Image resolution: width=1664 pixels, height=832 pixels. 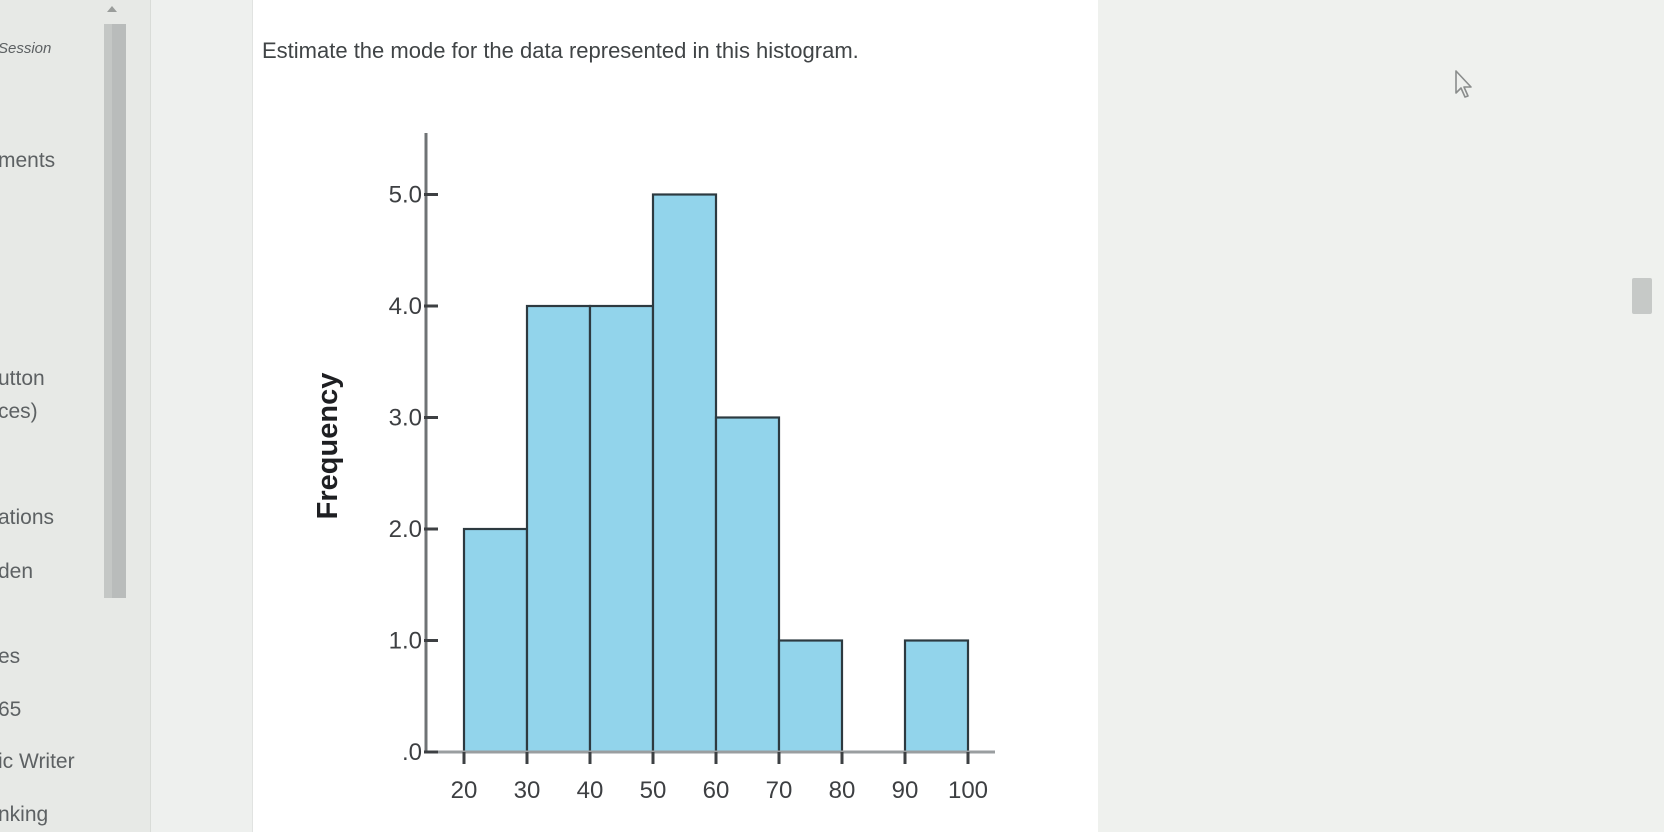 What do you see at coordinates (779, 790) in the screenshot?
I see `x-tick-label: 70` at bounding box center [779, 790].